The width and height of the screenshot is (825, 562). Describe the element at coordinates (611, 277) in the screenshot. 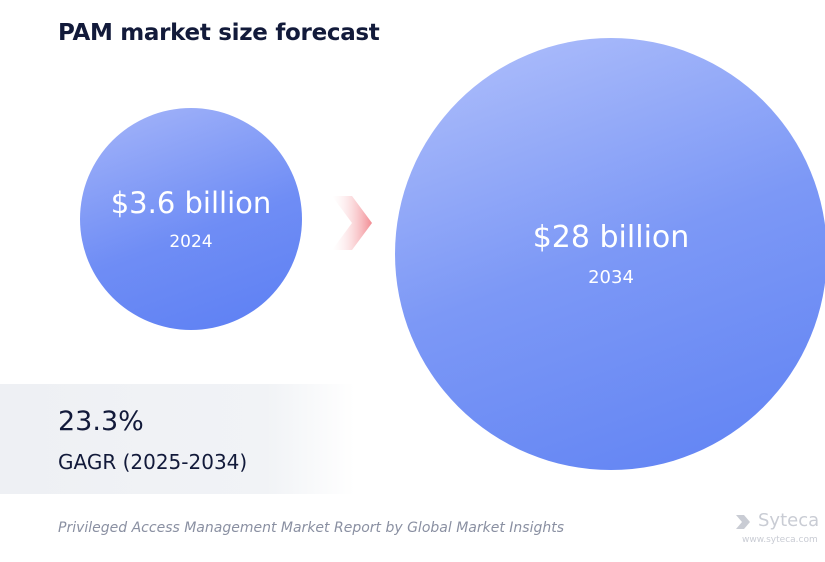

I see `bubble-year-2034: 2034` at that location.